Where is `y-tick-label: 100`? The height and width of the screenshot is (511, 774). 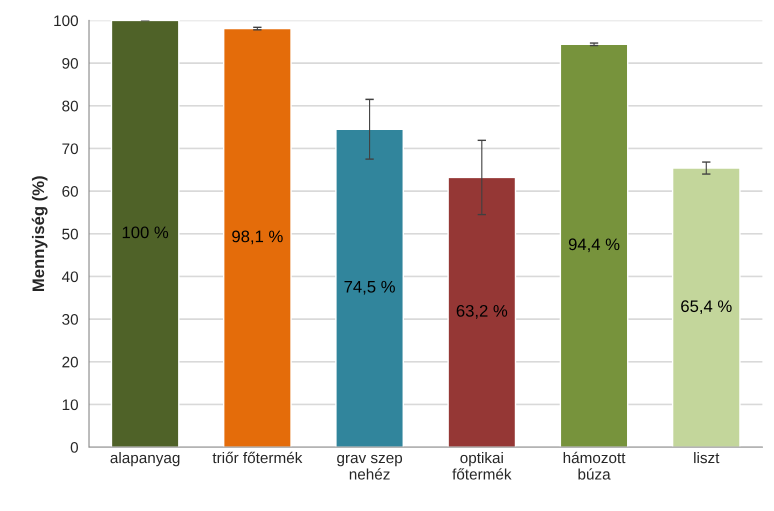
y-tick-label: 100 is located at coordinates (66, 20).